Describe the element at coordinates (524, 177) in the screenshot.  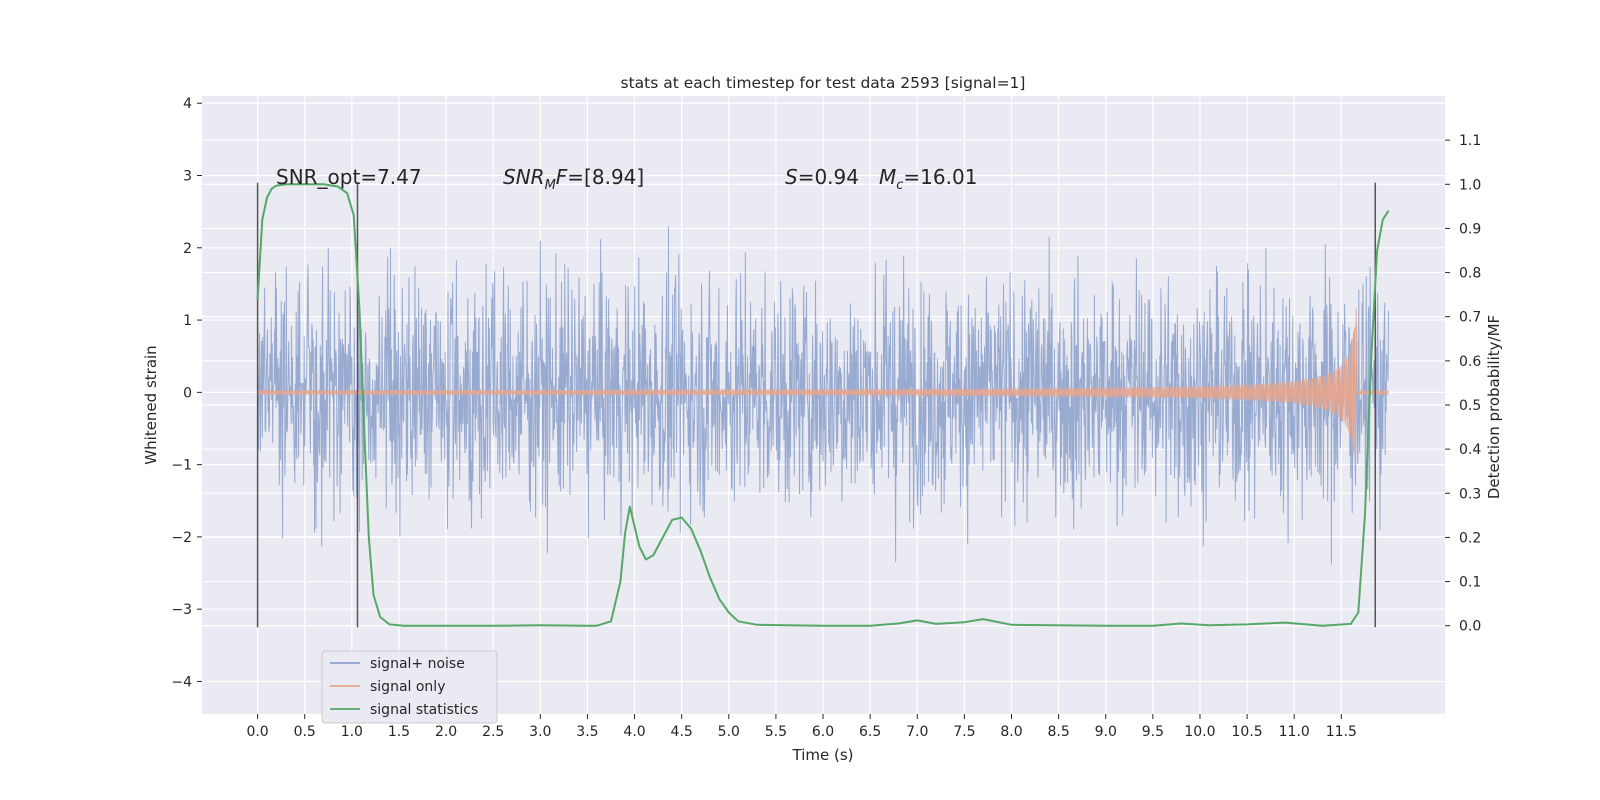
I see `annotation-snr-mf-base: SNR` at that location.